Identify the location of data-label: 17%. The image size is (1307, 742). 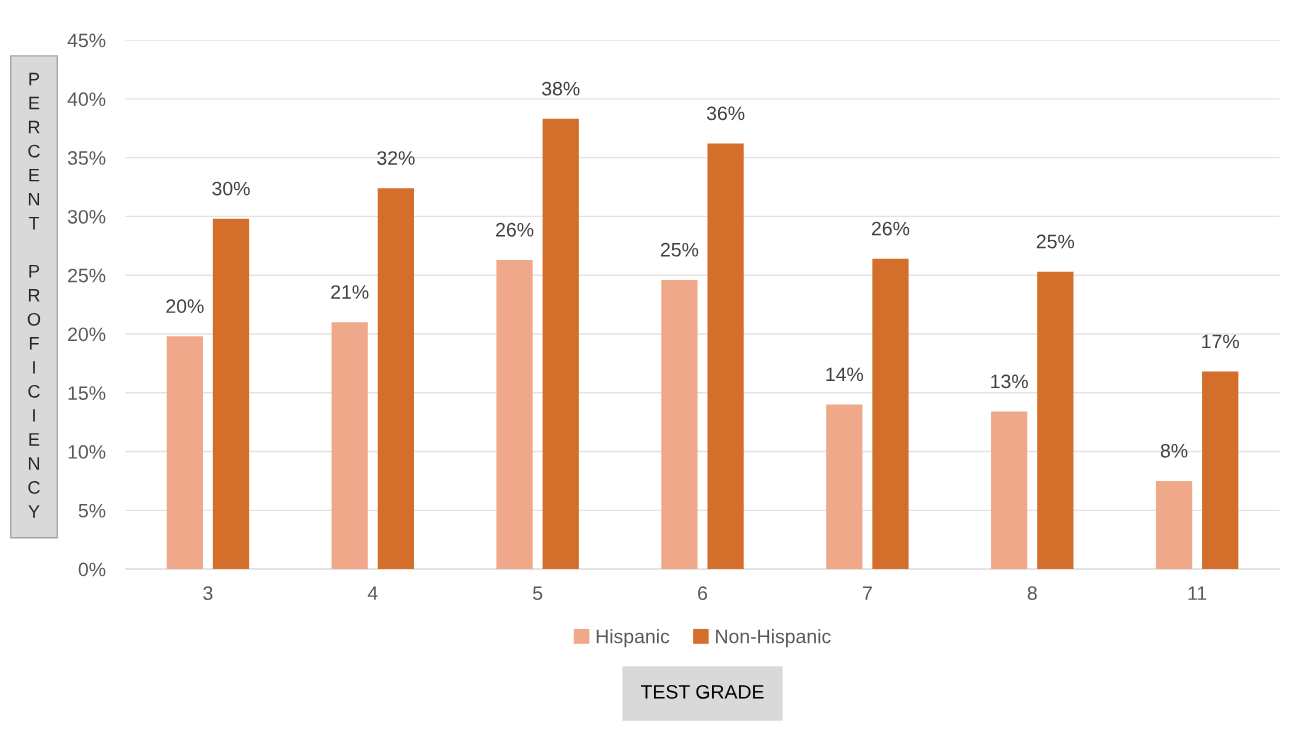
(1220, 341).